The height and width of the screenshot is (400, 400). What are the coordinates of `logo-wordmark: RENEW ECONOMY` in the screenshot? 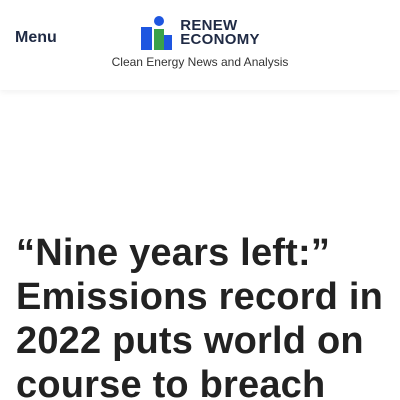 It's located at (220, 32).